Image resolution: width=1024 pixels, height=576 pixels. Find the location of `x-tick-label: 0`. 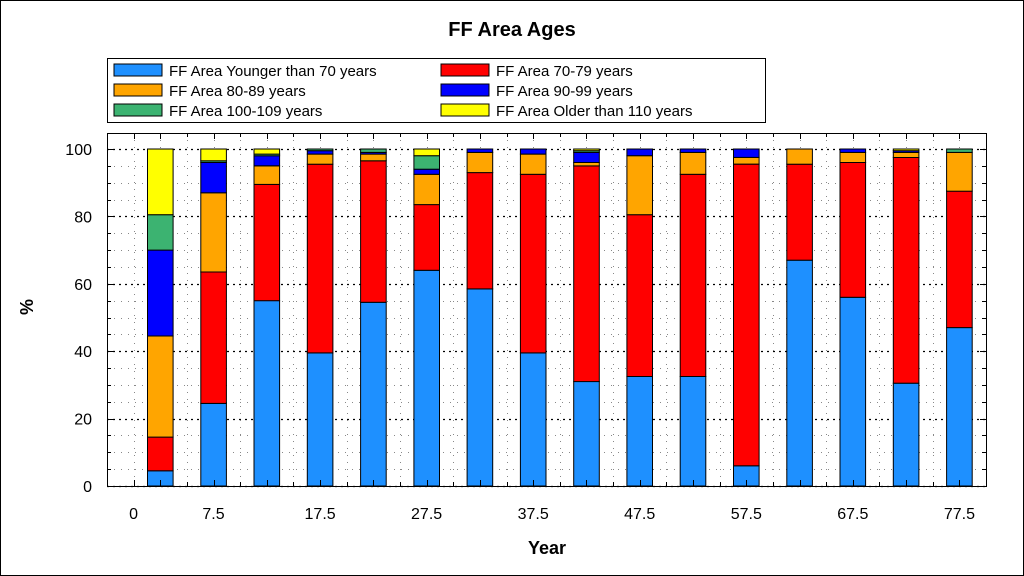

x-tick-label: 0 is located at coordinates (133, 514).